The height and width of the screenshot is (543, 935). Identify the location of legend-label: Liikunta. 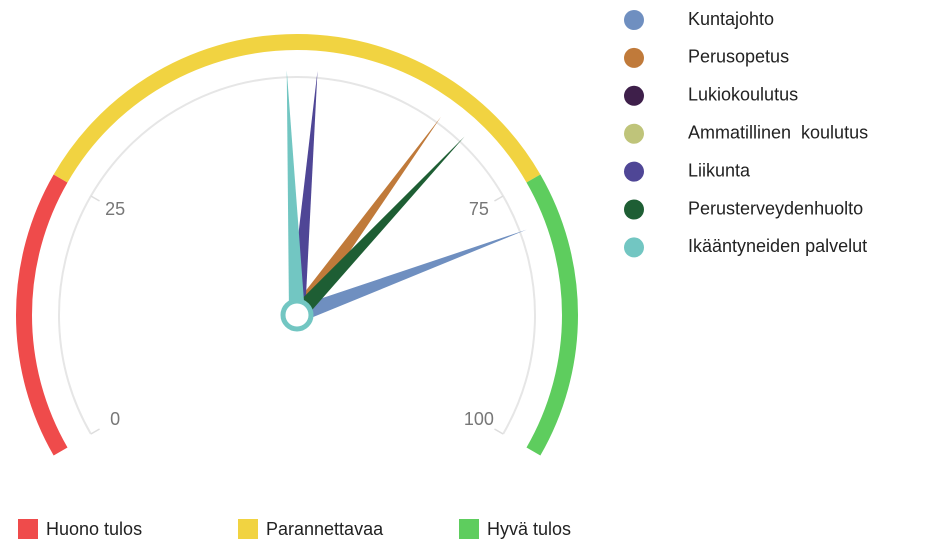
(719, 170).